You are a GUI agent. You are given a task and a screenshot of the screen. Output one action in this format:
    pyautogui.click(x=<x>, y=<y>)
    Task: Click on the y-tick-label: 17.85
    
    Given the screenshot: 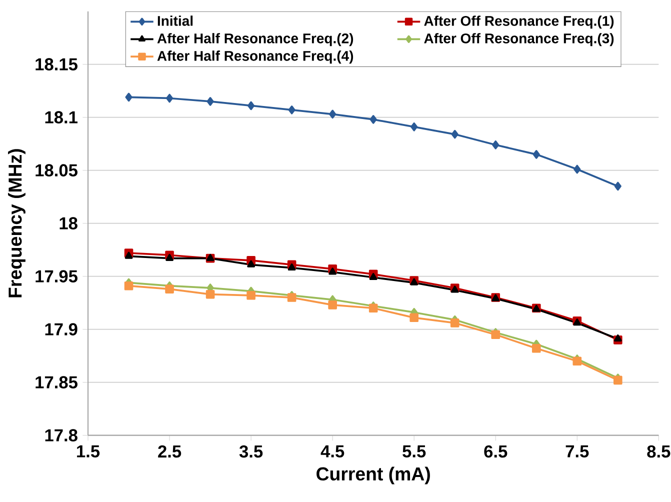 What is the action you would take?
    pyautogui.click(x=57, y=382)
    